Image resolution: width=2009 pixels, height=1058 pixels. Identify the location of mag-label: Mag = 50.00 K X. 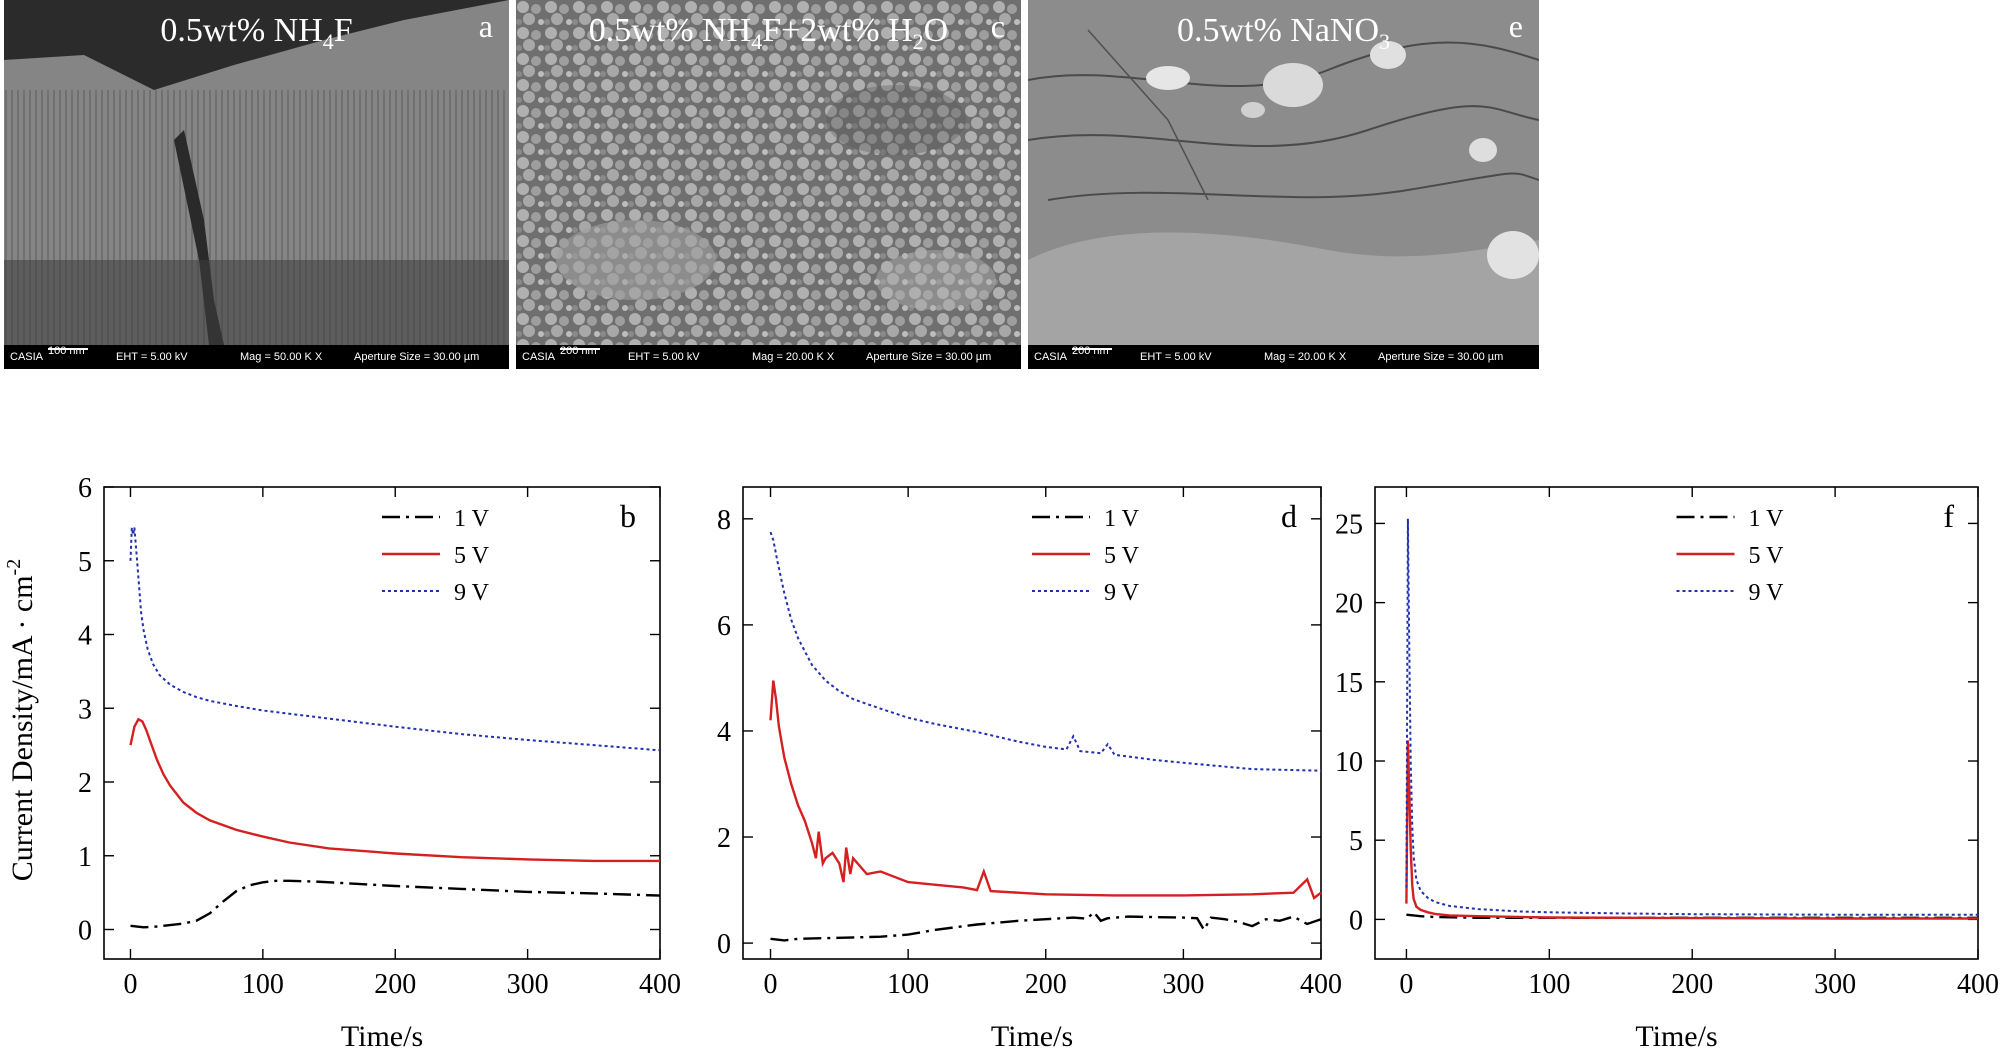
(281, 357).